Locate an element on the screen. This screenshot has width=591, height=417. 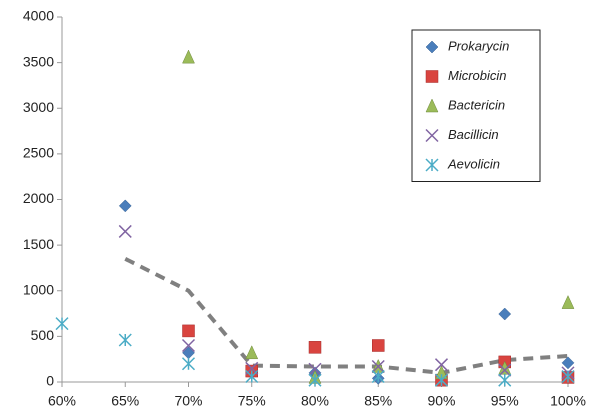
x-tick-label: 100% is located at coordinates (568, 401).